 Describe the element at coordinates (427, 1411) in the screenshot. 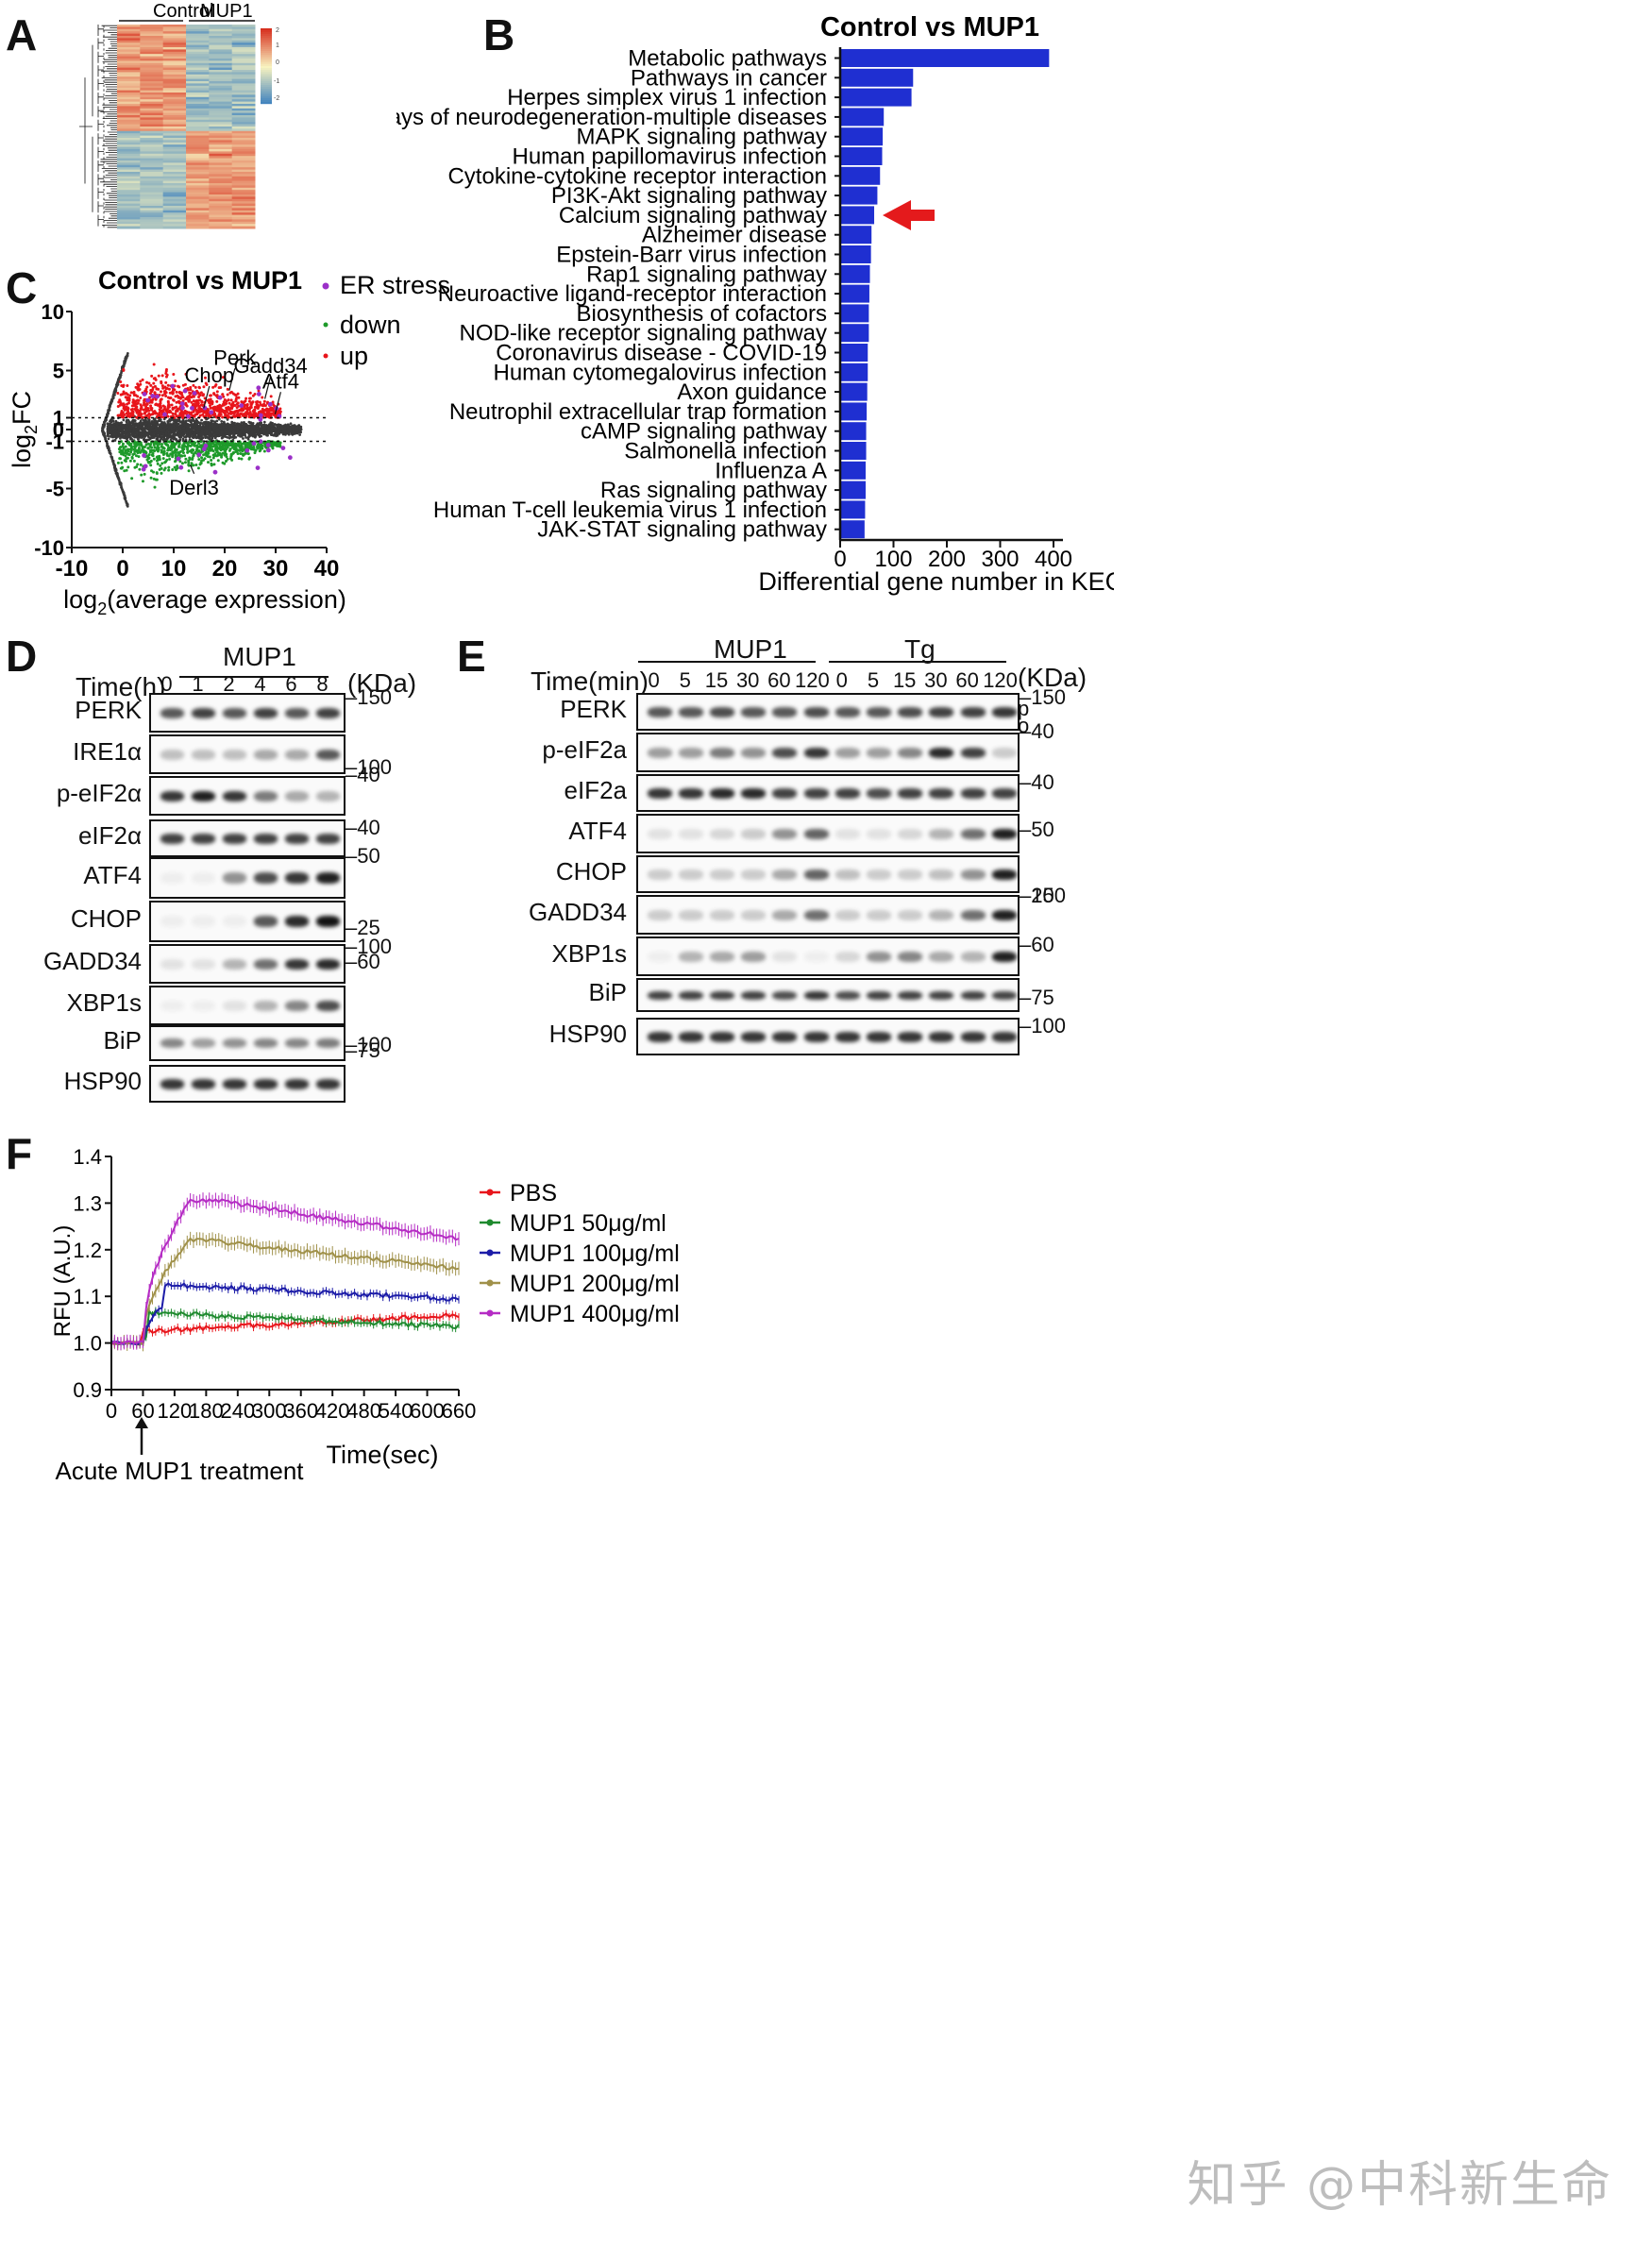

I see `ca-xtick-label: 600` at that location.